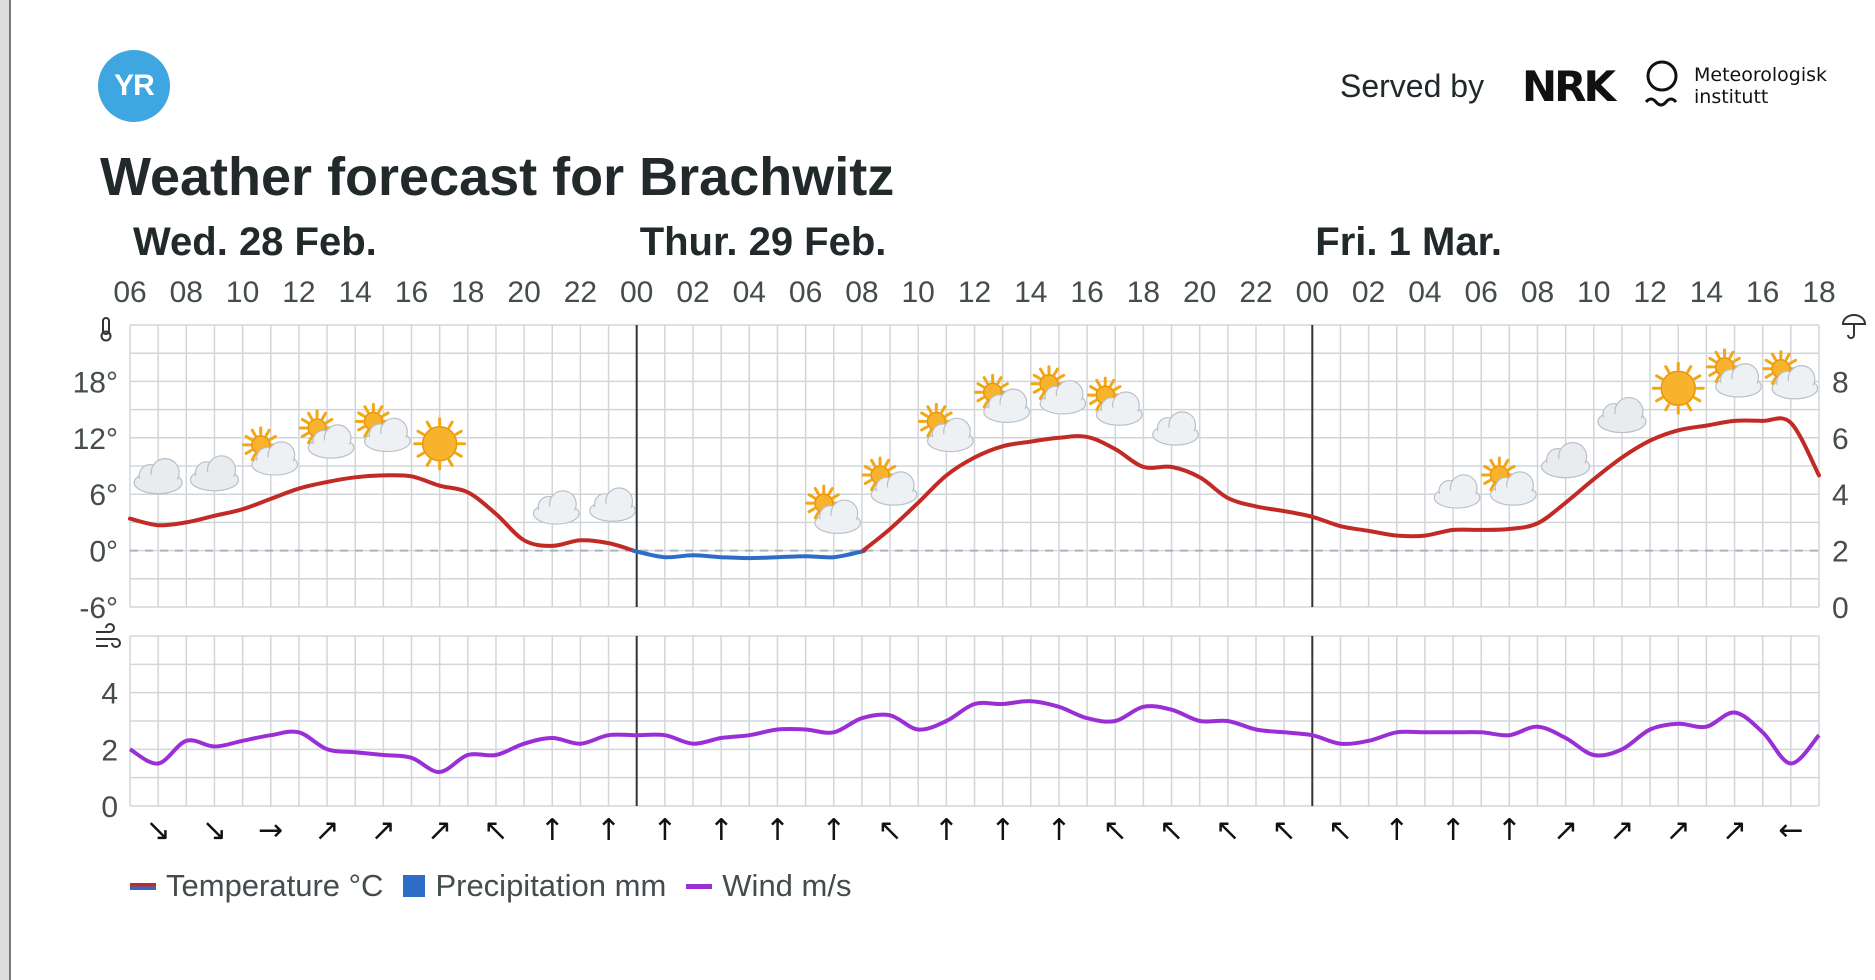 This screenshot has height=980, width=1875. I want to click on precipitation-axis: 8 6 4 2 0, so click(1840, 495).